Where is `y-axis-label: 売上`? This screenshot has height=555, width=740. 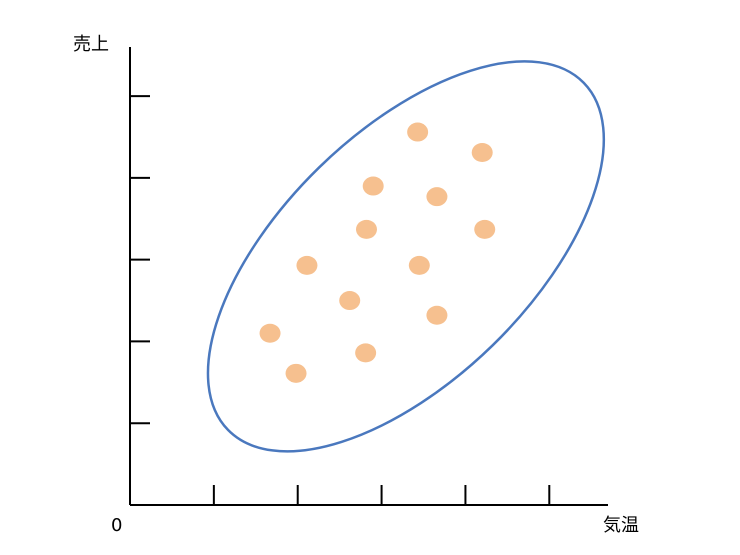 y-axis-label: 売上 is located at coordinates (91, 44).